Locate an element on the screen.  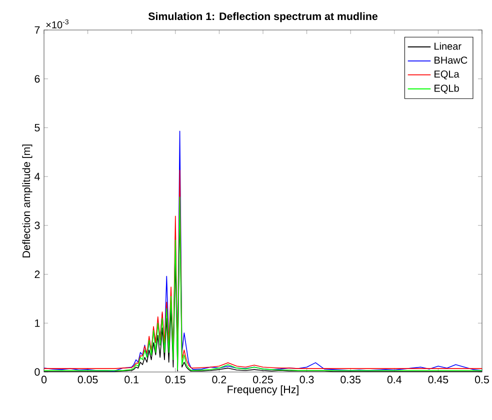
x-tick-label: 0.25 is located at coordinates (263, 380).